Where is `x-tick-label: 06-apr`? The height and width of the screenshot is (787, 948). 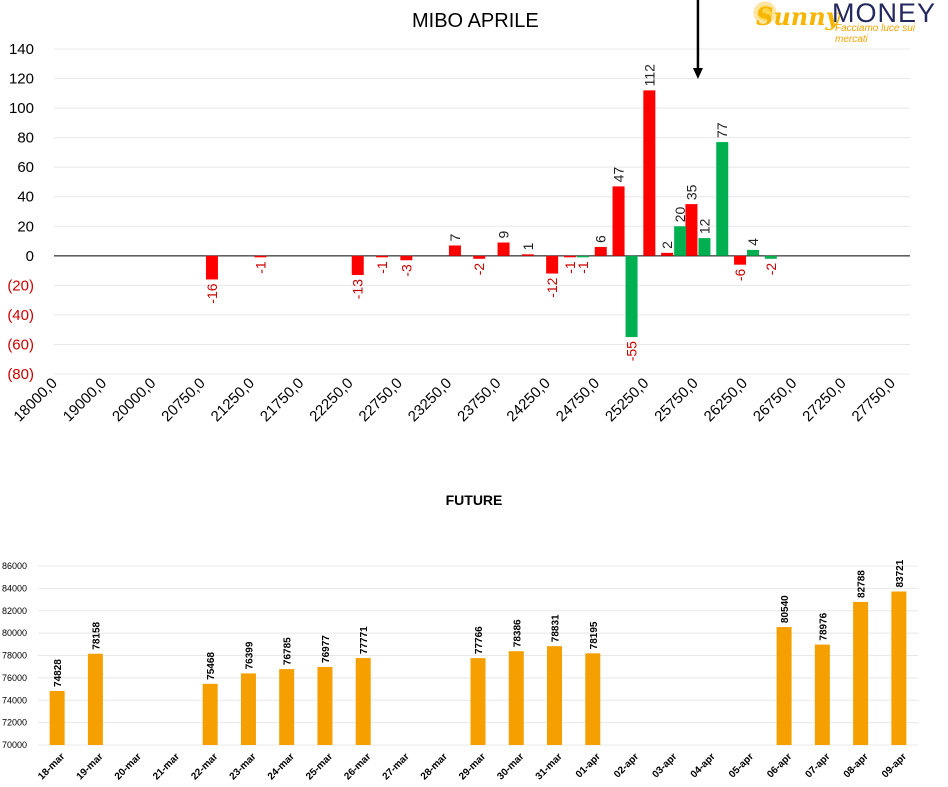
x-tick-label: 06-apr is located at coordinates (779, 765).